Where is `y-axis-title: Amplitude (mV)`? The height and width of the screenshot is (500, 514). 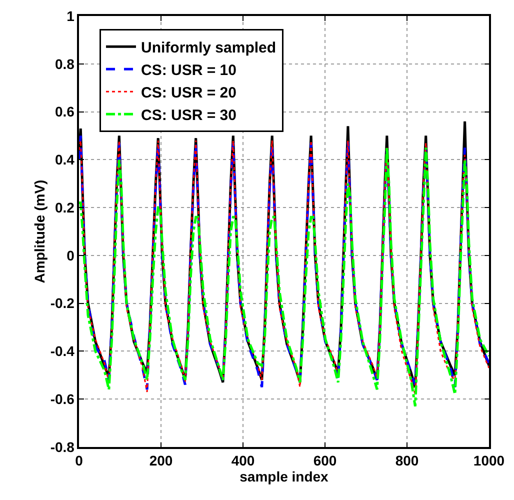
y-axis-title: Amplitude (mV) is located at coordinates (39, 232).